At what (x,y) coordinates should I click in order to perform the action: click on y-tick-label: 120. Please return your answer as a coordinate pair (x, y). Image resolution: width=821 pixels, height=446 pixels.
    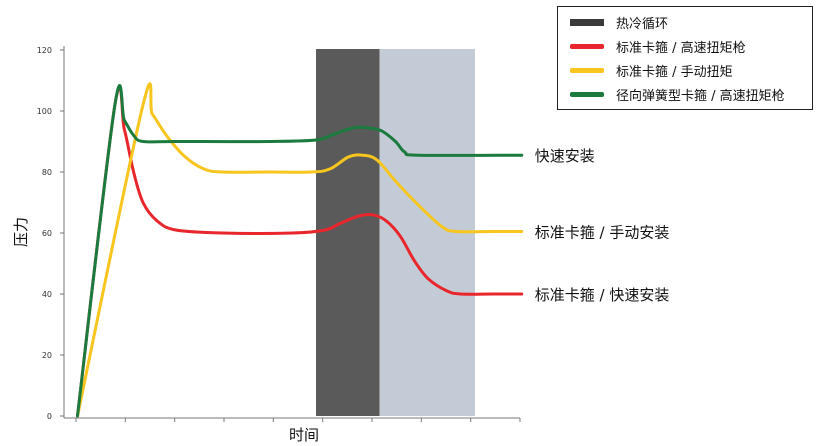
    Looking at the image, I should click on (44, 50).